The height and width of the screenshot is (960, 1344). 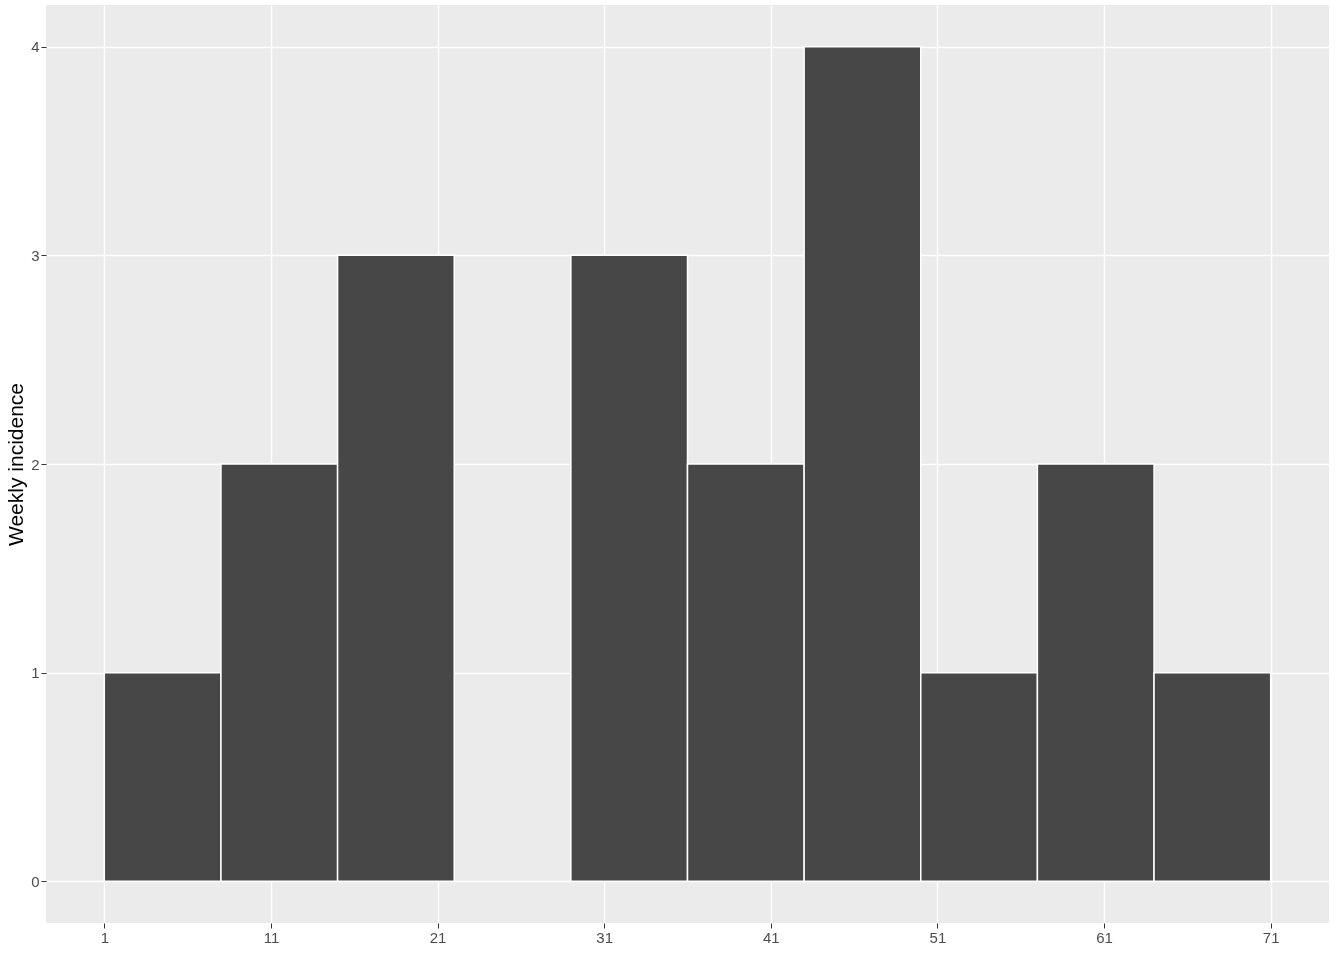 What do you see at coordinates (104, 937) in the screenshot?
I see `x-tick-label: 1` at bounding box center [104, 937].